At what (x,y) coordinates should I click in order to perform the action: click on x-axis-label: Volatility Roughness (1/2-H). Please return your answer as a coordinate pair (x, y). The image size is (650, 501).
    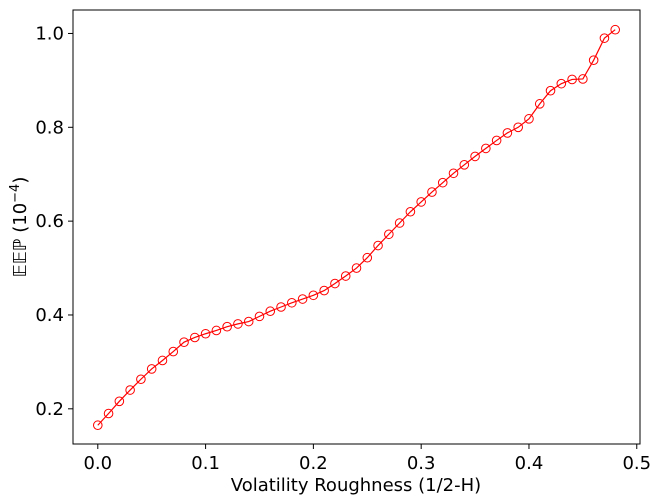
    Looking at the image, I should click on (356, 485).